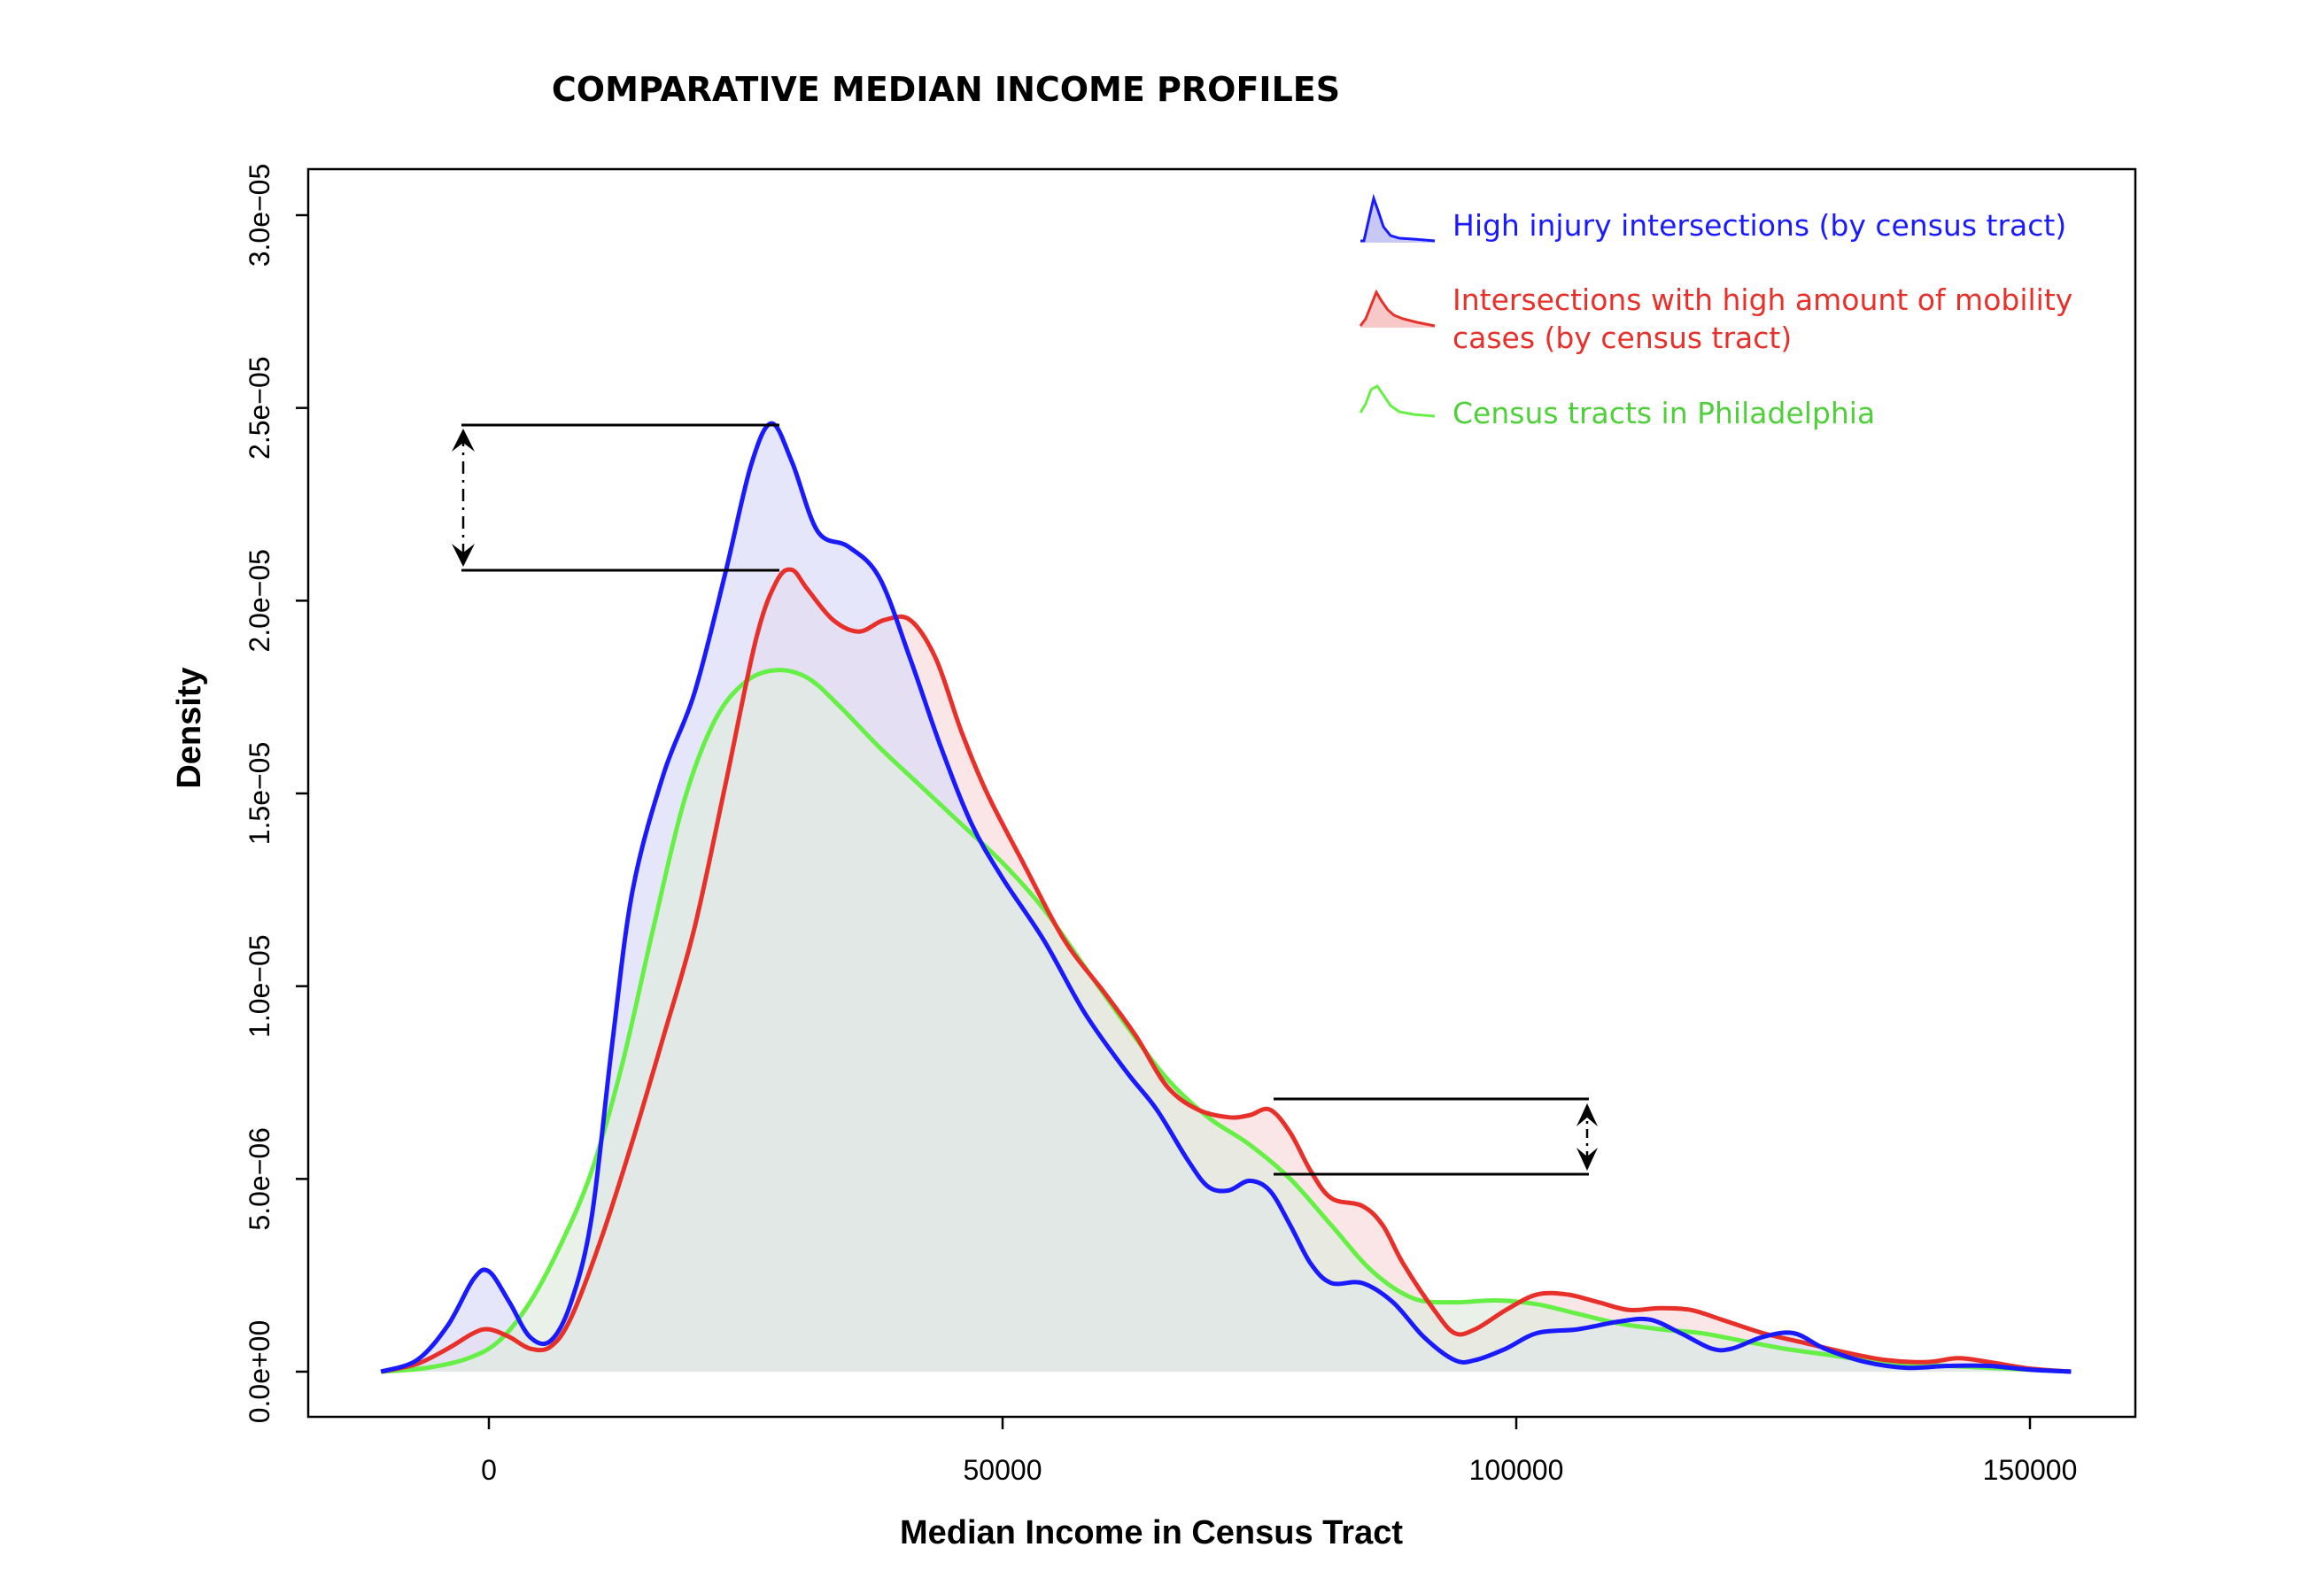 The image size is (2324, 1578). Describe the element at coordinates (1279, 1451) in the screenshot. I see `x-axis: 0 50000 100000 150000` at that location.